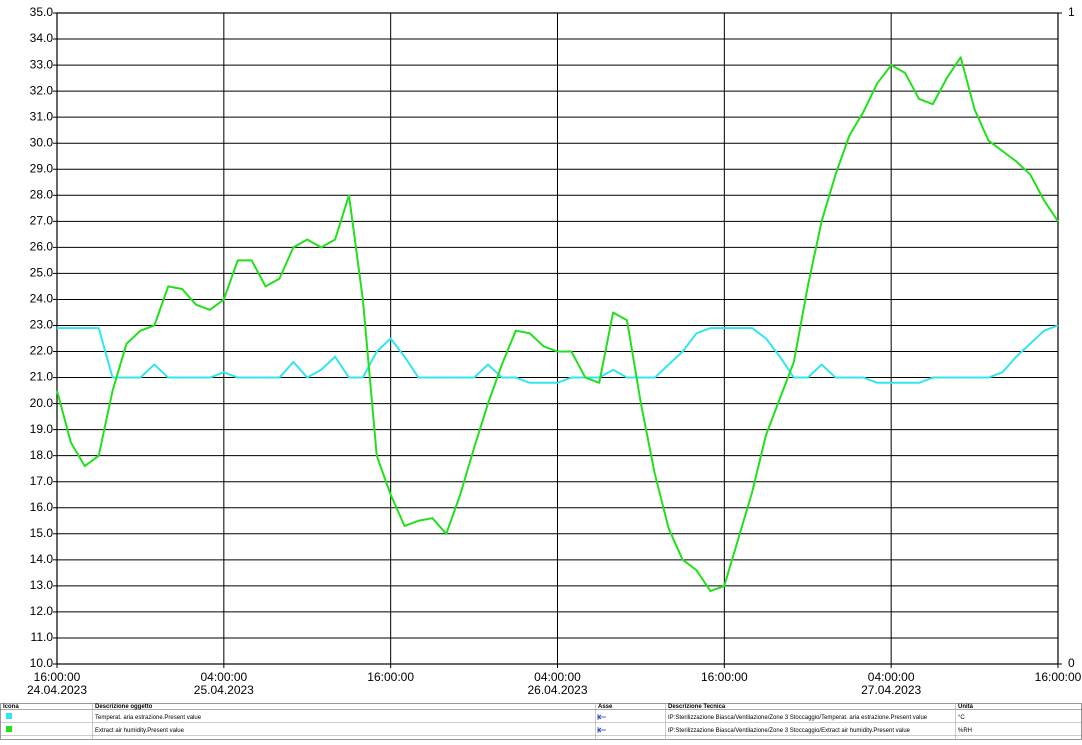  What do you see at coordinates (605, 707) in the screenshot?
I see `table-header: Asse` at bounding box center [605, 707].